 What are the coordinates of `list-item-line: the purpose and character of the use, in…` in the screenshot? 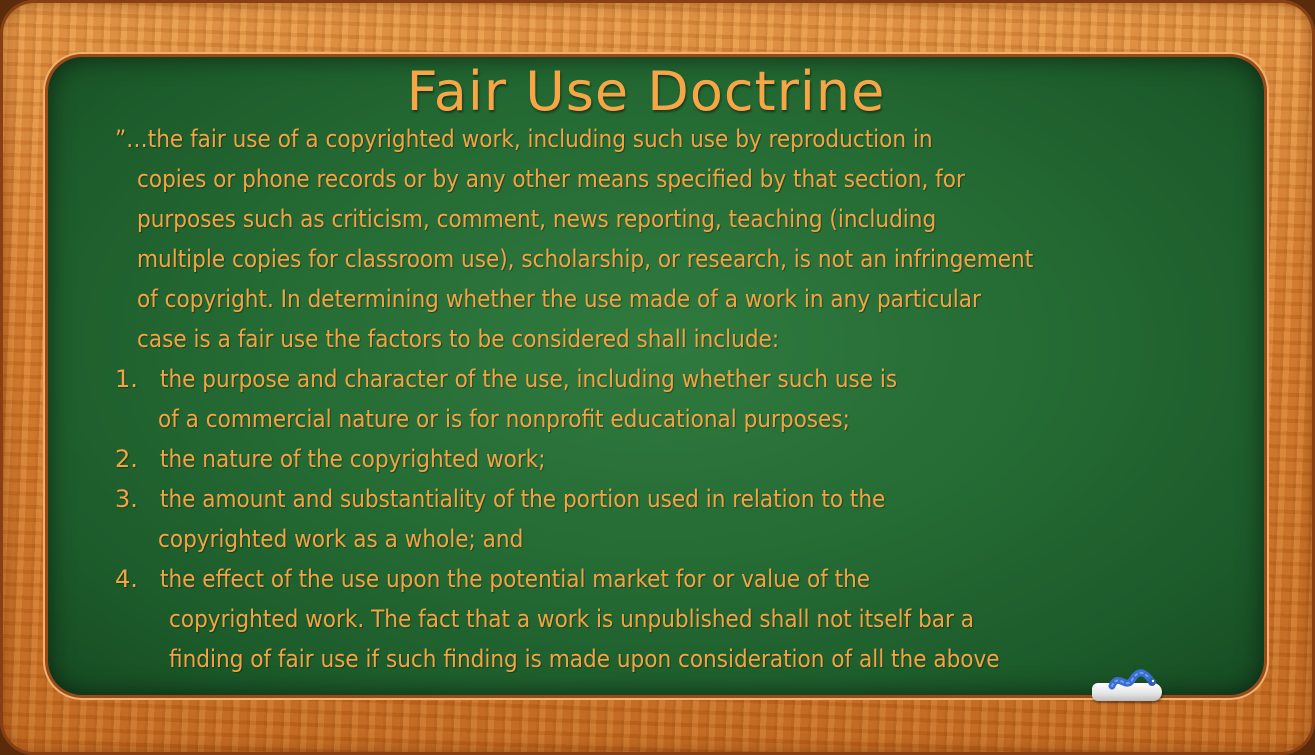 It's located at (529, 379).